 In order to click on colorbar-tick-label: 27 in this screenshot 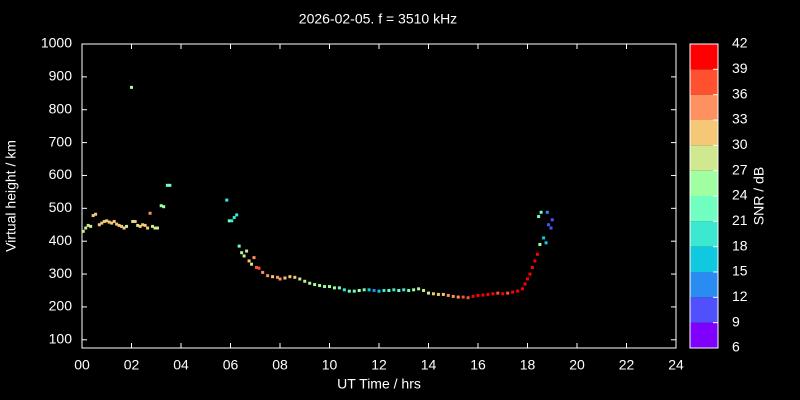, I will do `click(740, 169)`.